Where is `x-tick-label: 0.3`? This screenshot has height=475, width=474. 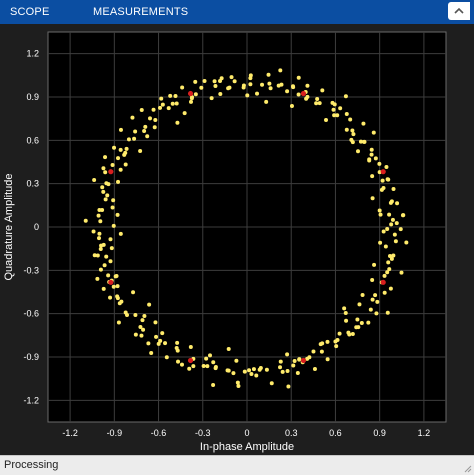 x-tick-label: 0.3 is located at coordinates (291, 433).